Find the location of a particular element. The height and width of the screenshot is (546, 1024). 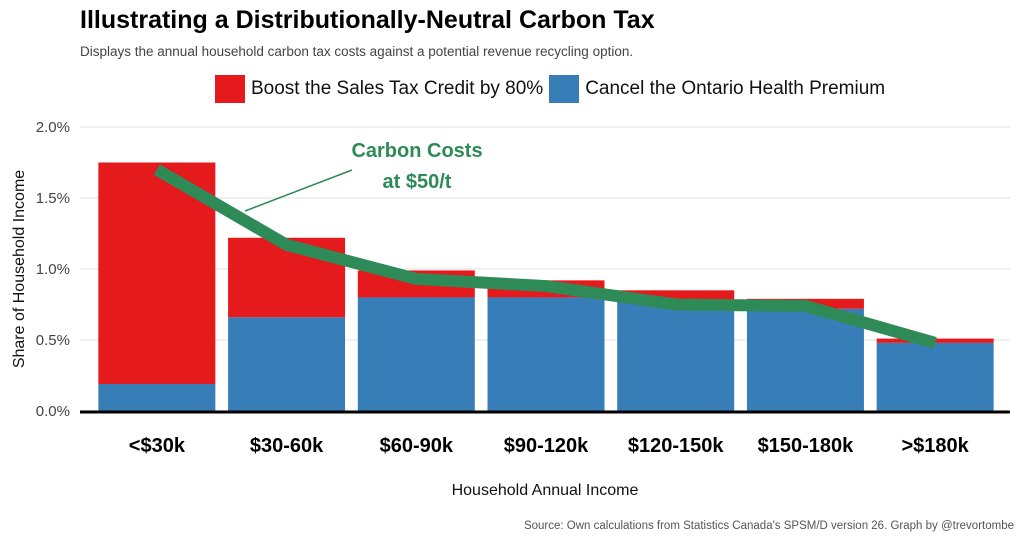

y-tick-label: 1.0% is located at coordinates (53, 269).